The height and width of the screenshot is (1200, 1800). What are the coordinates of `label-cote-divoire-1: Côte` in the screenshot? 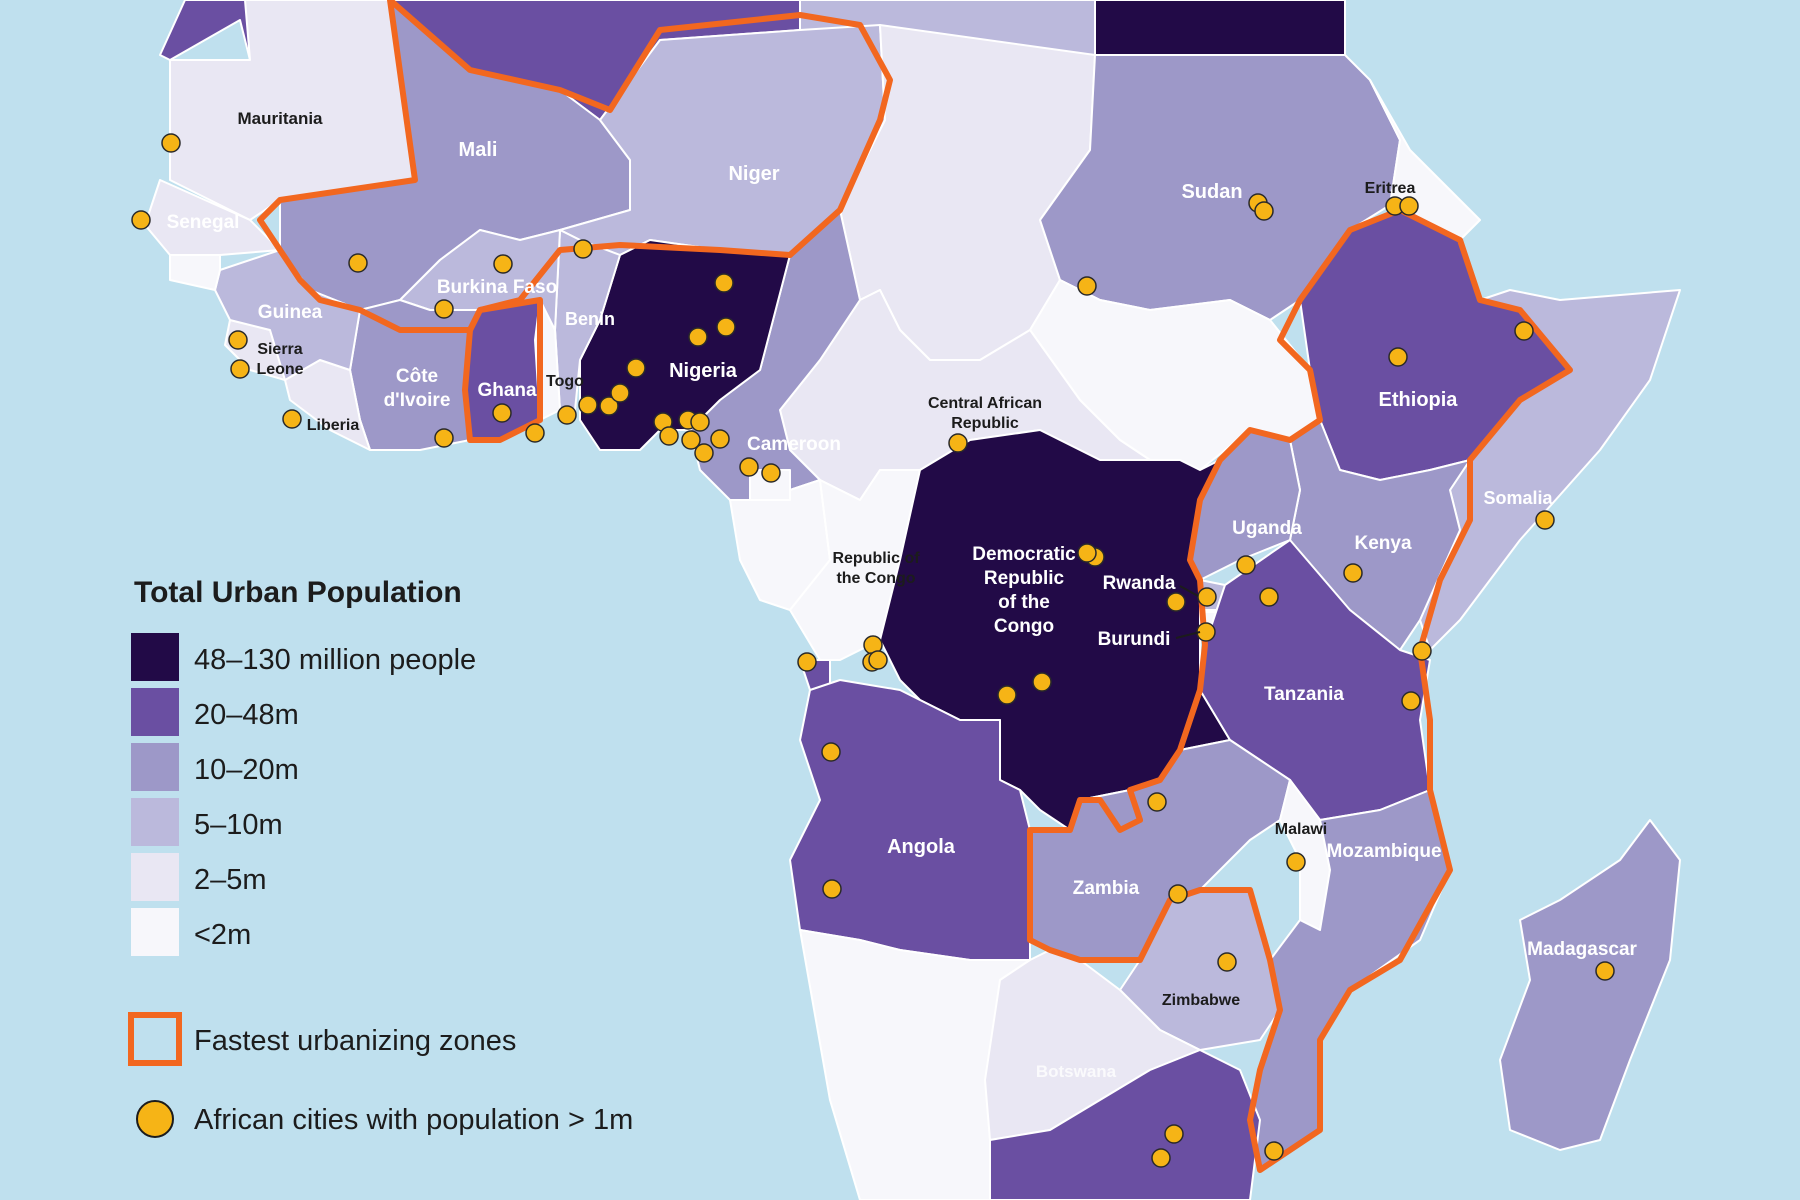 It's located at (417, 376).